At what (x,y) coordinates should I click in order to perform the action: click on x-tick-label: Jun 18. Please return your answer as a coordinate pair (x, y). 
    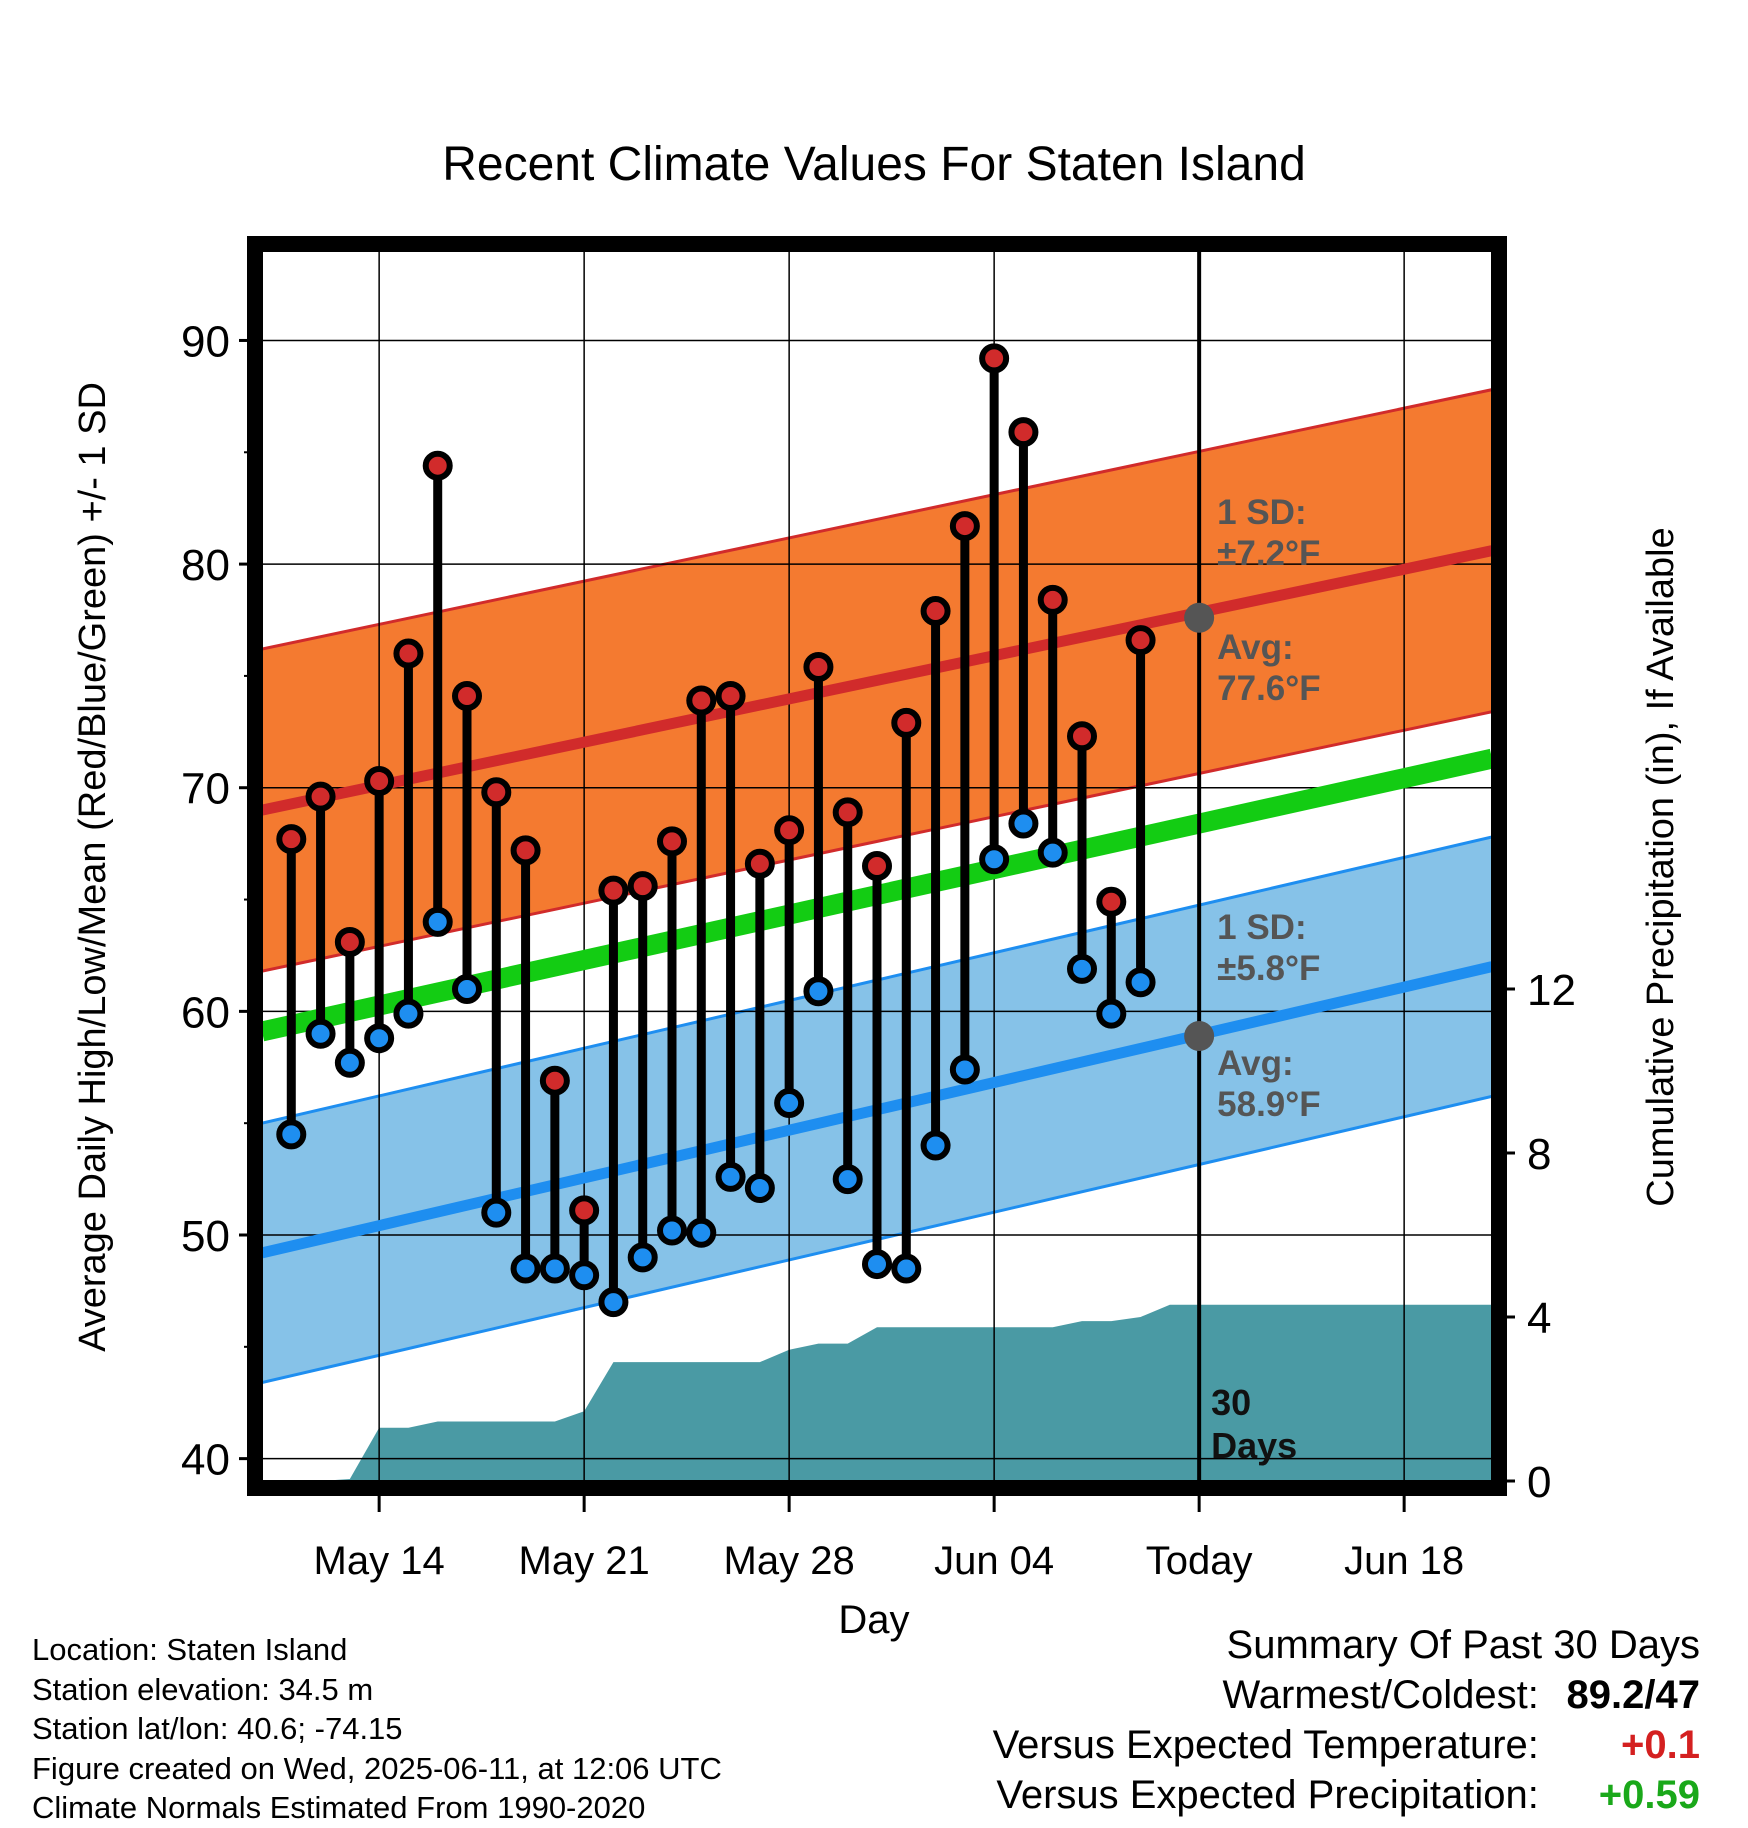
    Looking at the image, I should click on (1404, 1561).